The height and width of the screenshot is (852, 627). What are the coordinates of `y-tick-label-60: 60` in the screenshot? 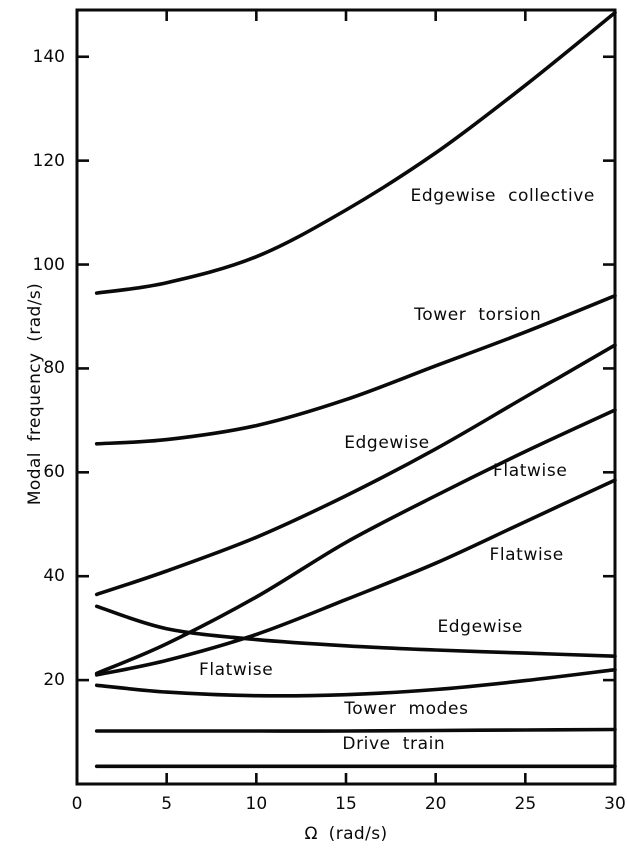 It's located at (54, 472).